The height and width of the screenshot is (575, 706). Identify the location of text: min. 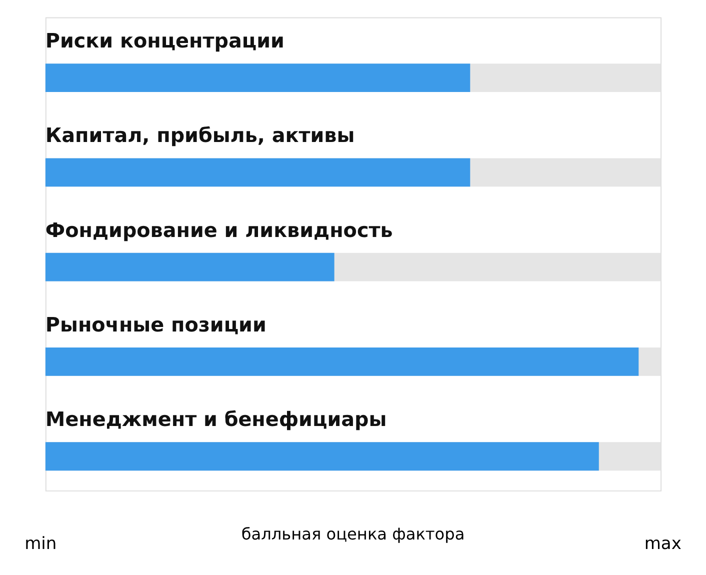
(40, 544).